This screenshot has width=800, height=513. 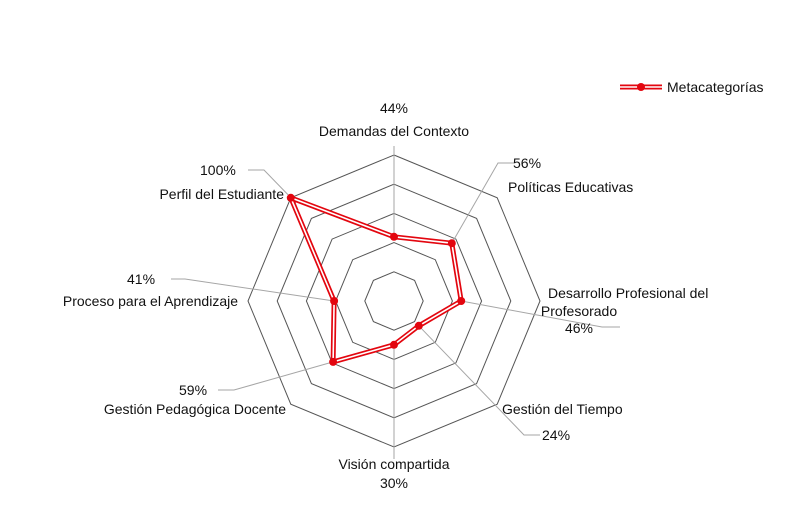 I want to click on data-label-5: 30%, so click(x=394, y=483).